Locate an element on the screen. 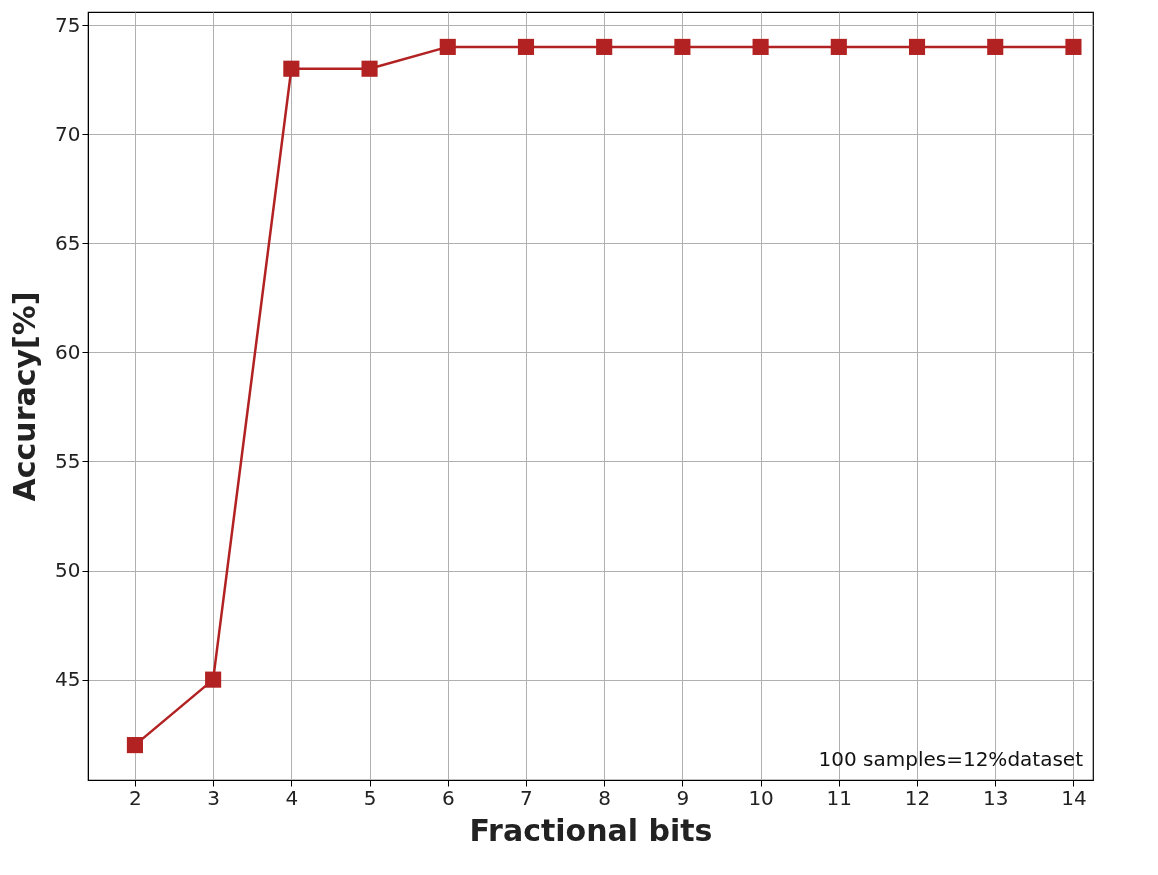 This screenshot has height=875, width=1158. y-axis-title: Accuracy[%] is located at coordinates (25, 396).